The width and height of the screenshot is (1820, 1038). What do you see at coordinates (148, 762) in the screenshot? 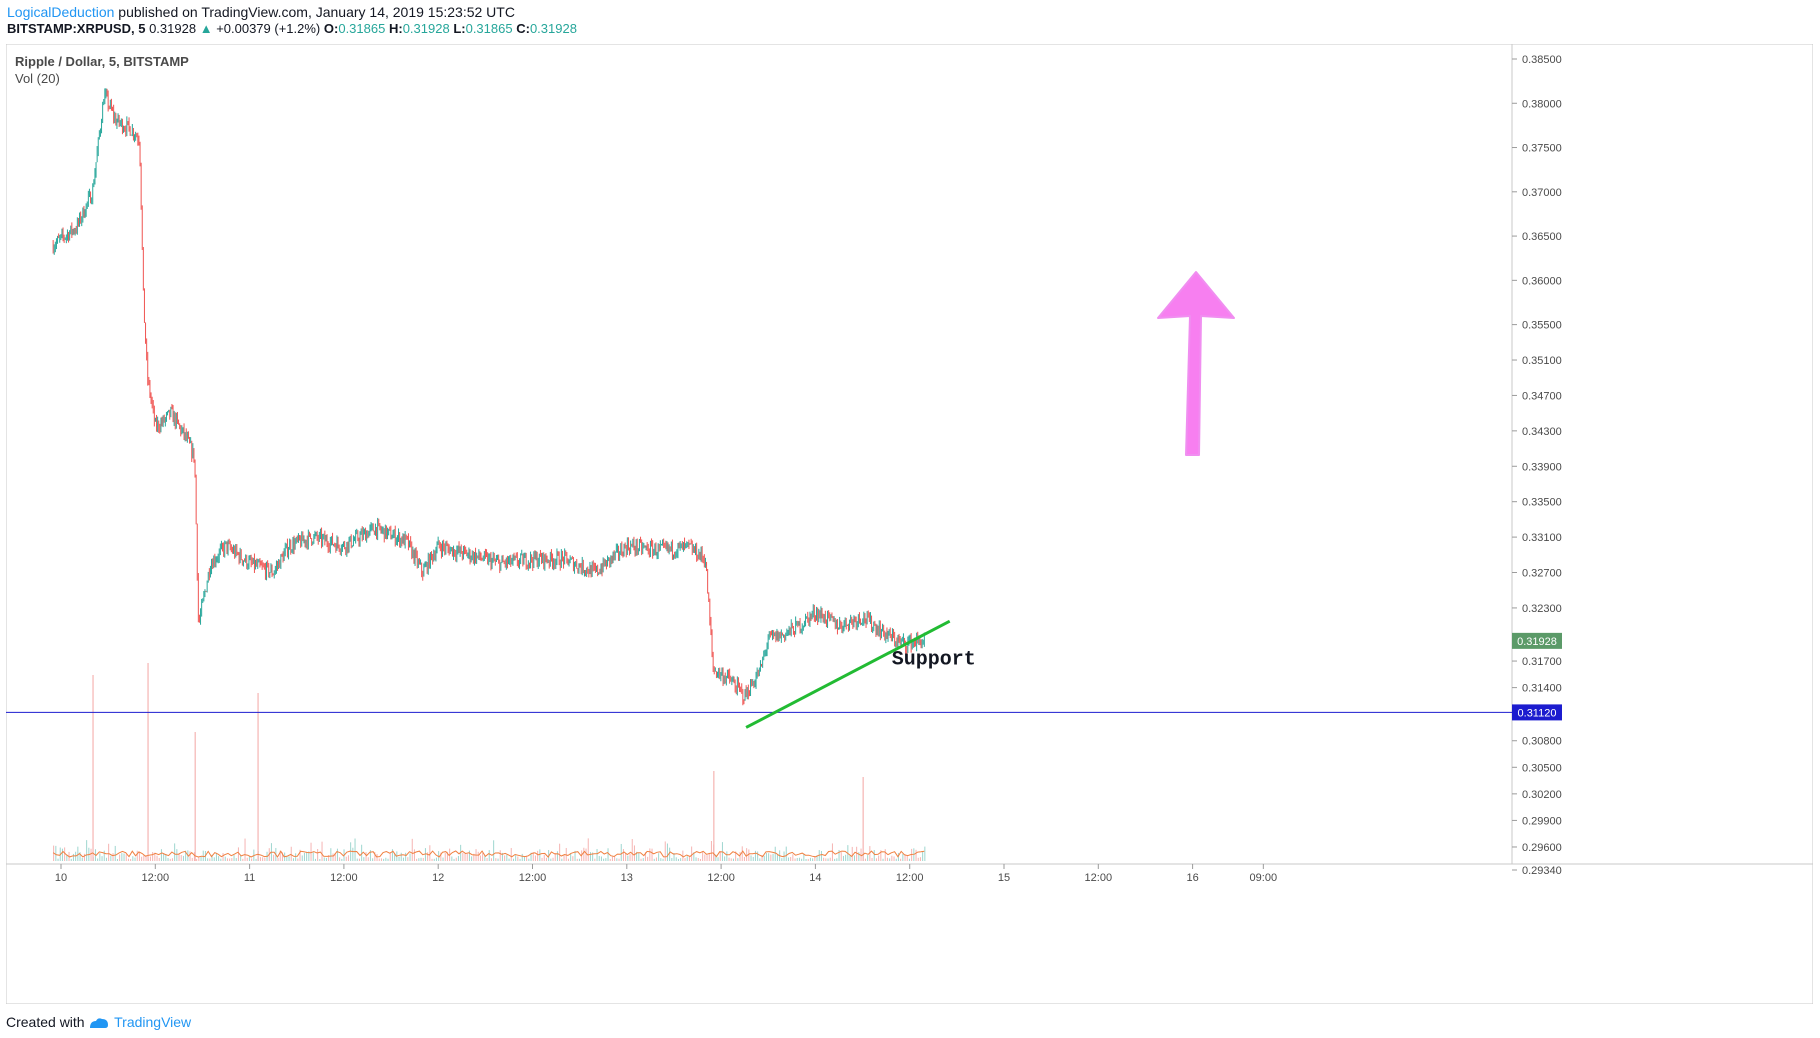
I see `volume-spike-bar` at bounding box center [148, 762].